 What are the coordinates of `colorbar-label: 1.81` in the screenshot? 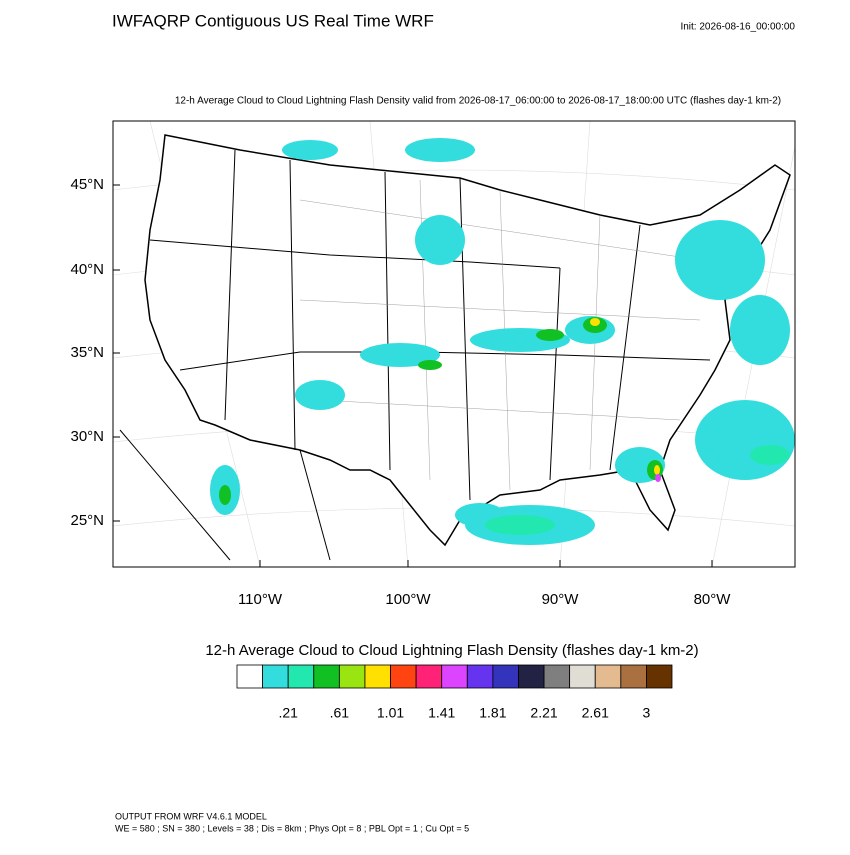 It's located at (492, 713).